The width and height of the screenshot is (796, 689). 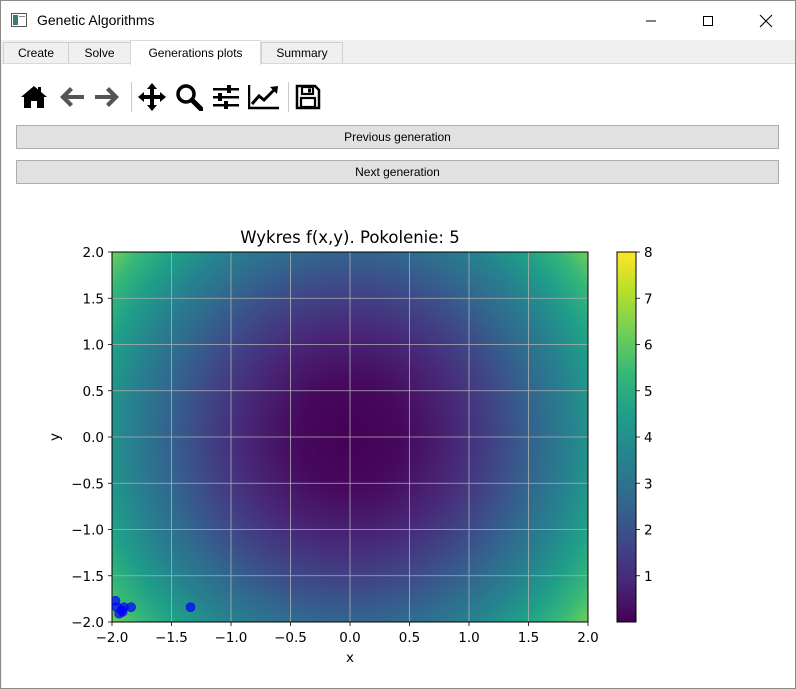 I want to click on close-icon, so click(x=766, y=20).